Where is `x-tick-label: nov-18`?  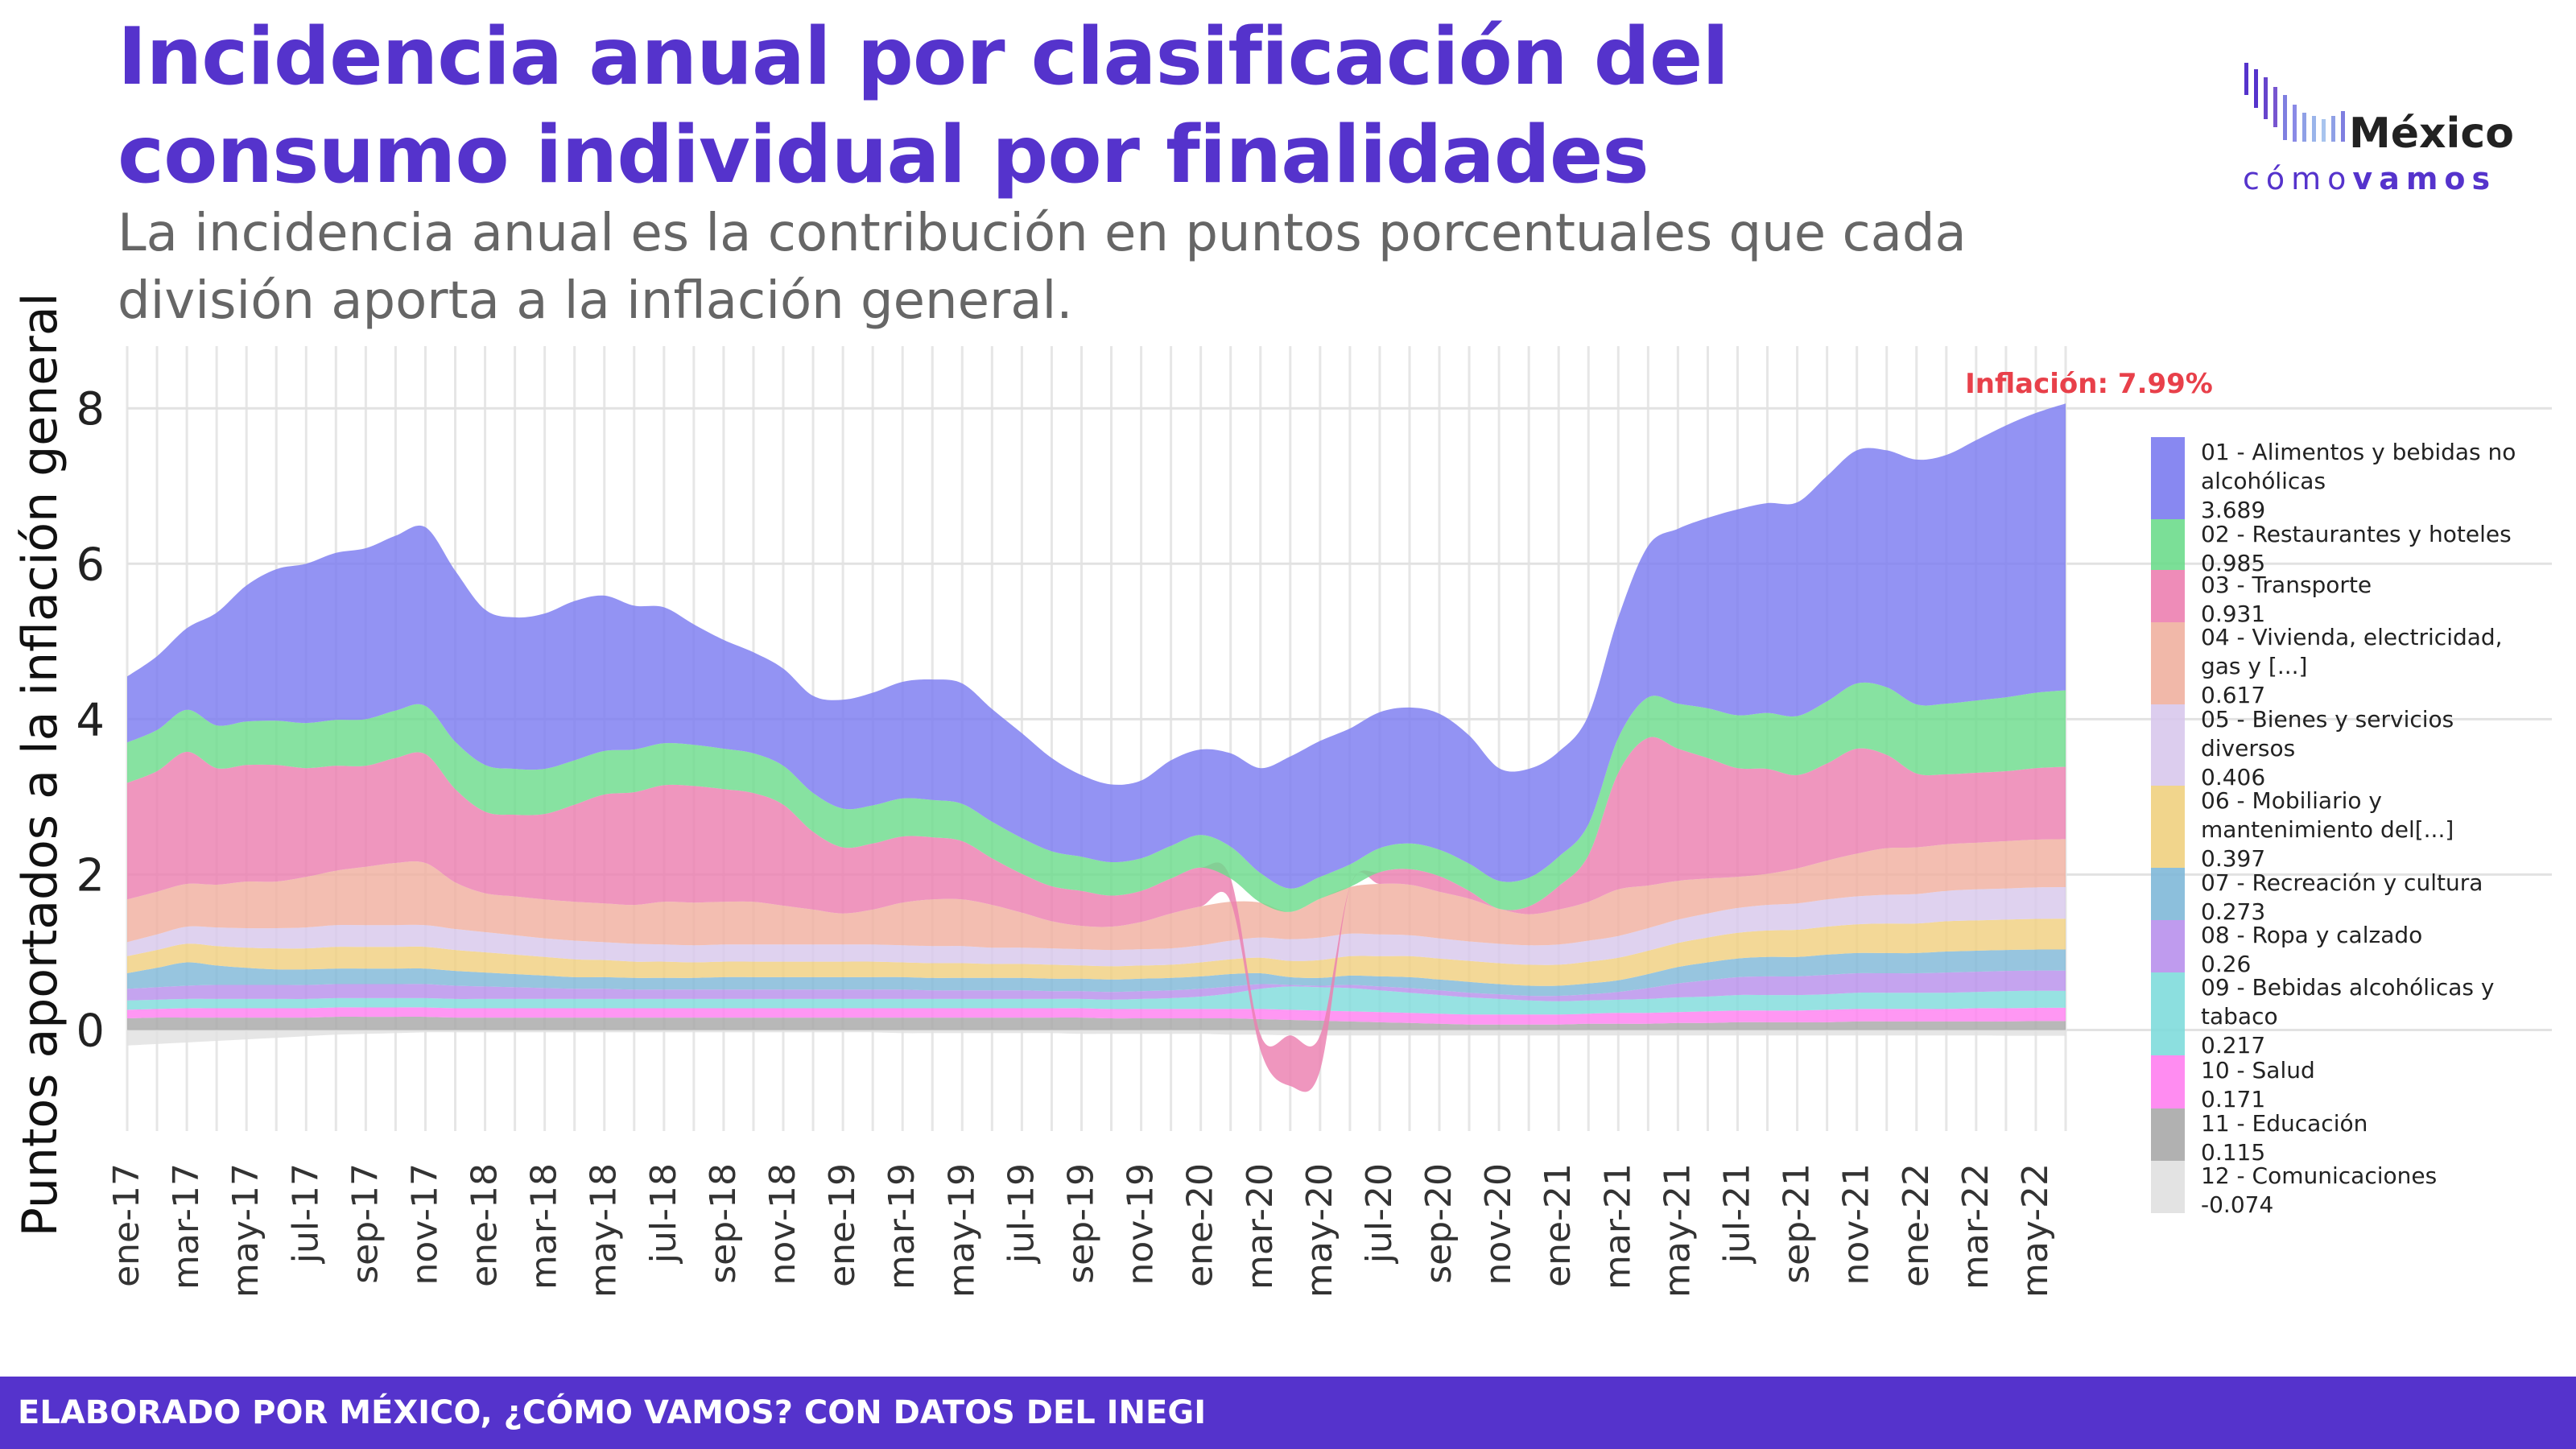 x-tick-label: nov-18 is located at coordinates (782, 1224).